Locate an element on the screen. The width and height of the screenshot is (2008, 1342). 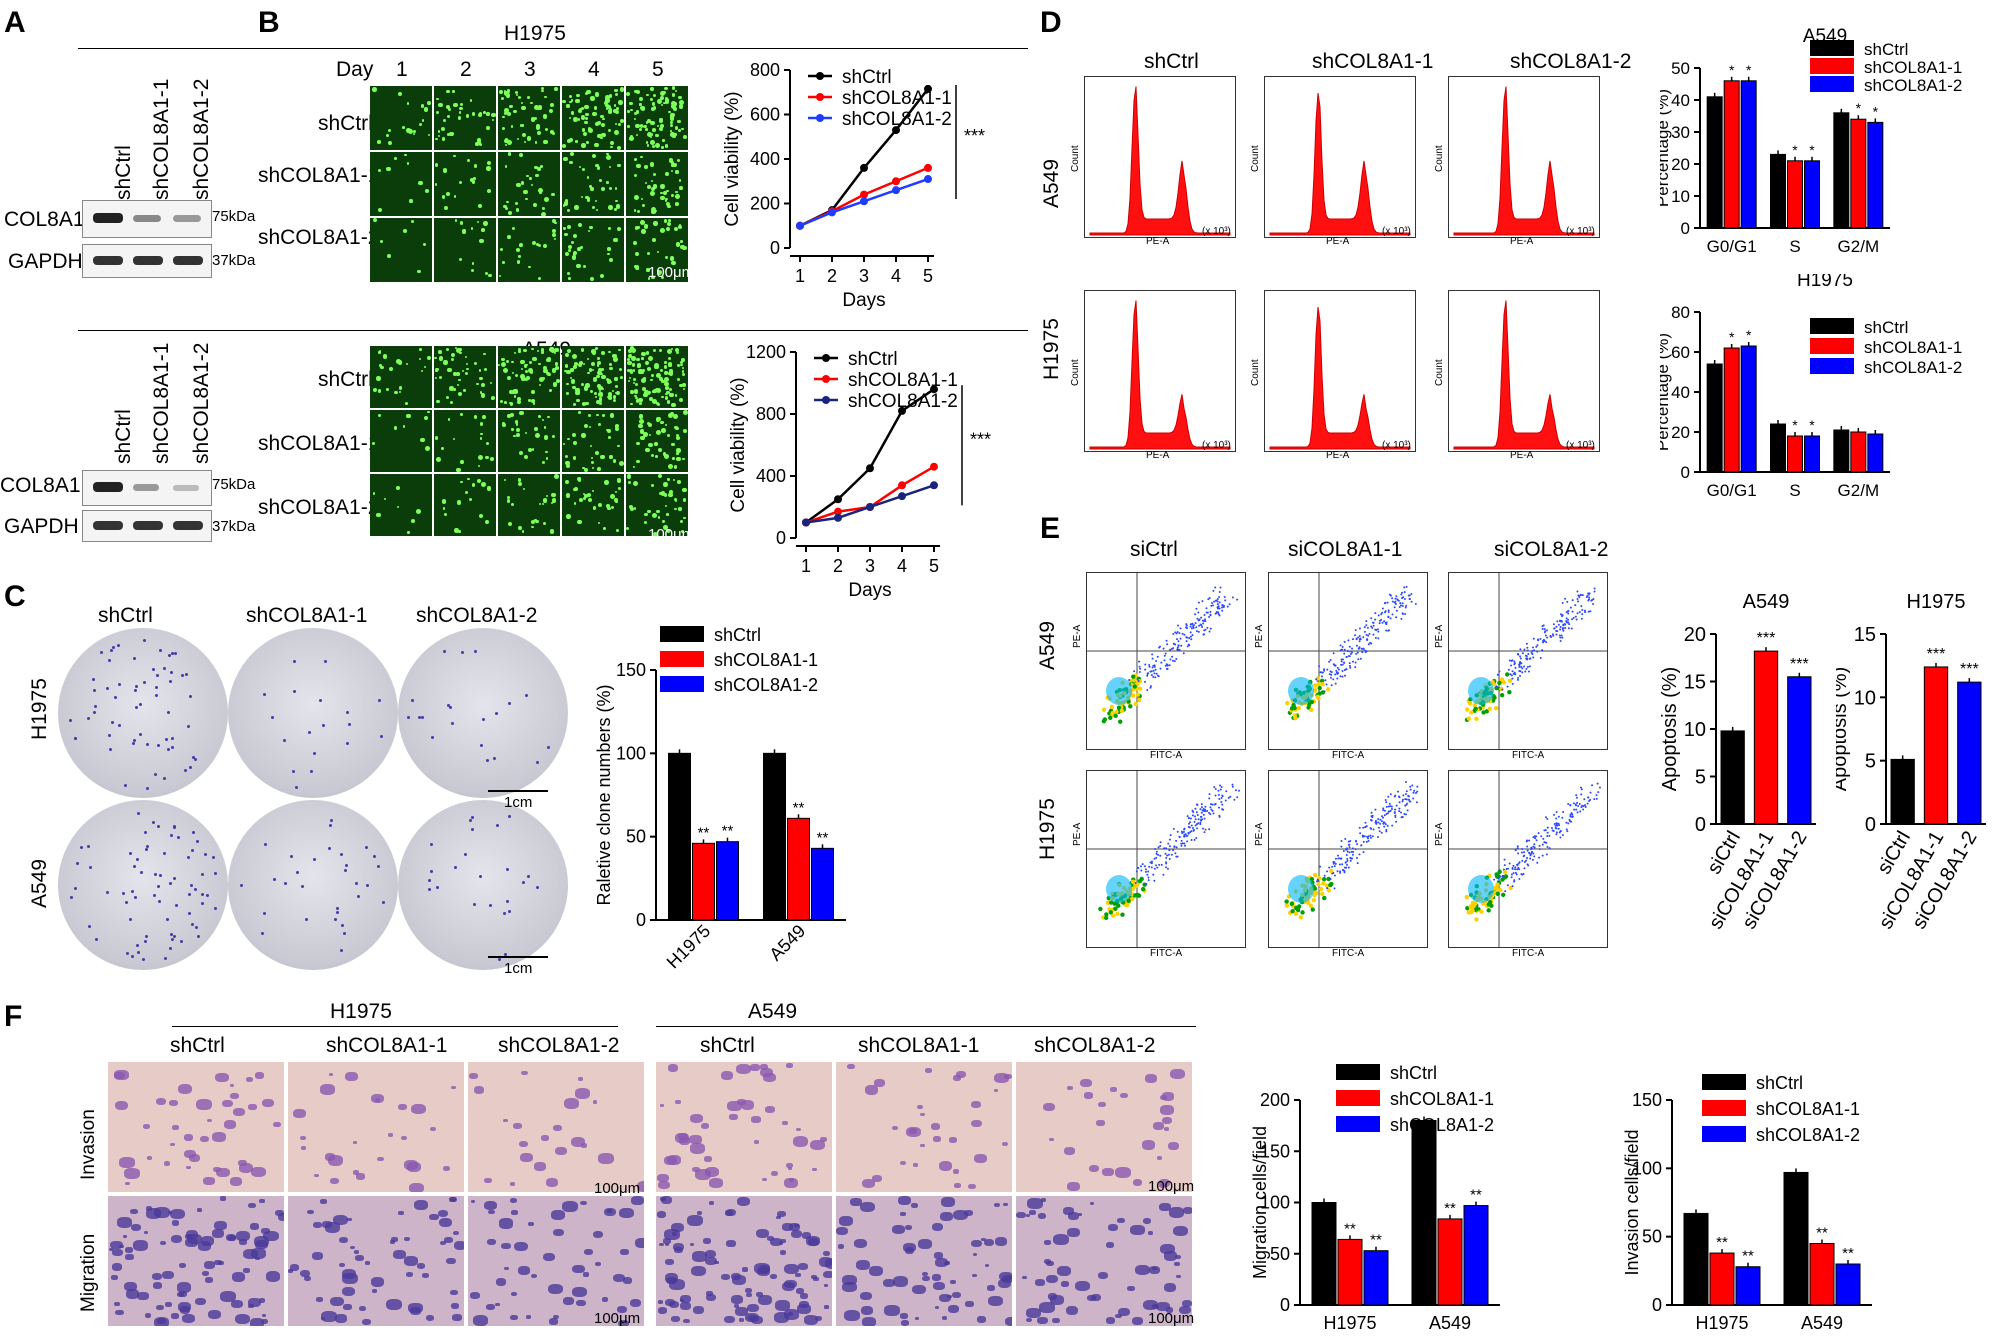
f-scale-2: 100μm is located at coordinates (1171, 1186).